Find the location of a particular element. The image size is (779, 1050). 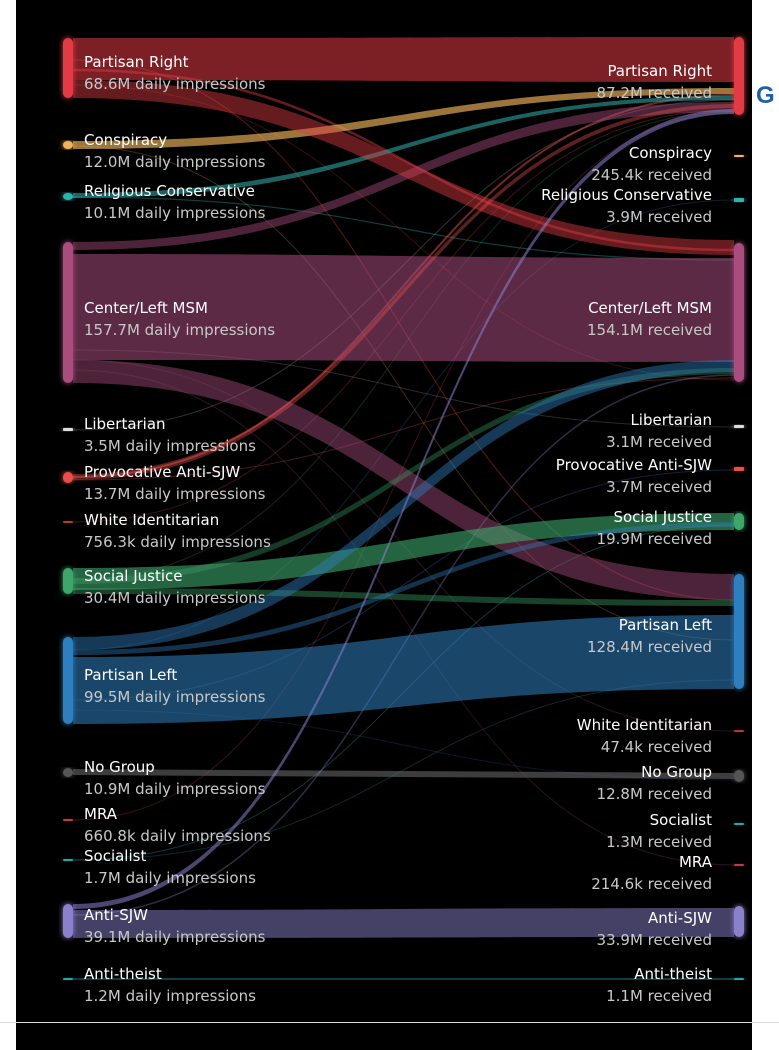

left-node-value: 756.3k daily impressions is located at coordinates (177, 542).